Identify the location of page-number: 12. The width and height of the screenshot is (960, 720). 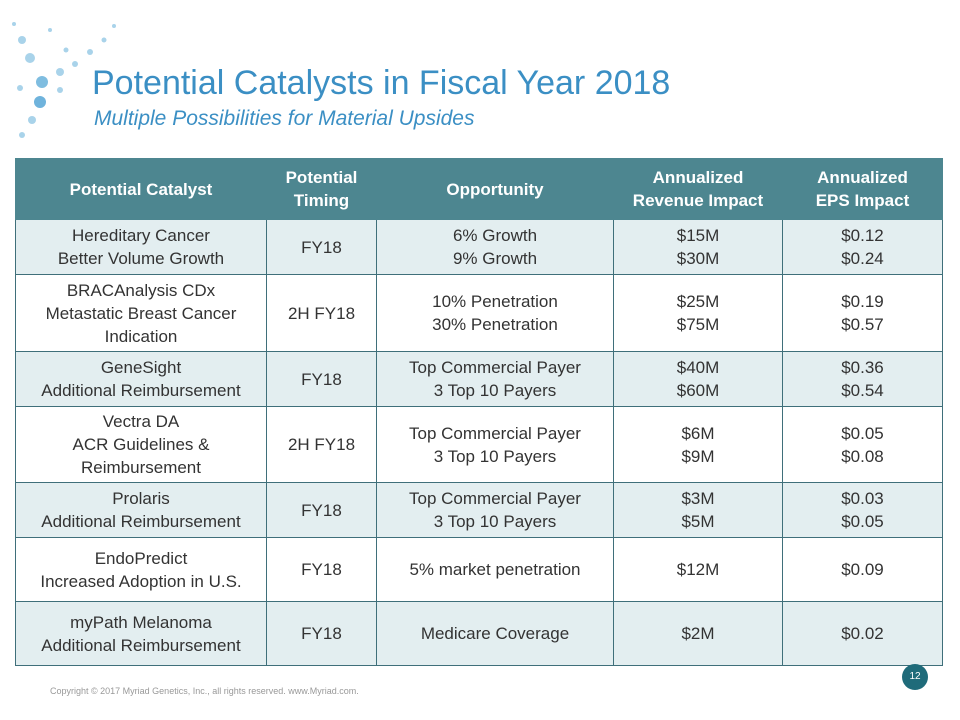
(915, 677).